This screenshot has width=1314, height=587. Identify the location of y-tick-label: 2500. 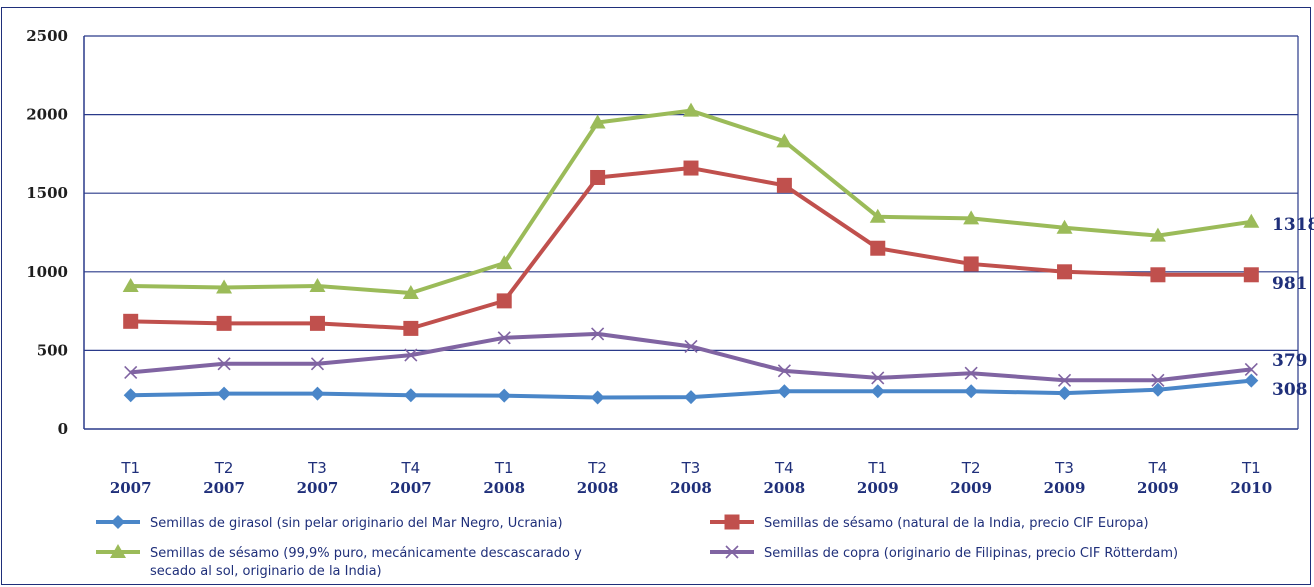
(47, 36).